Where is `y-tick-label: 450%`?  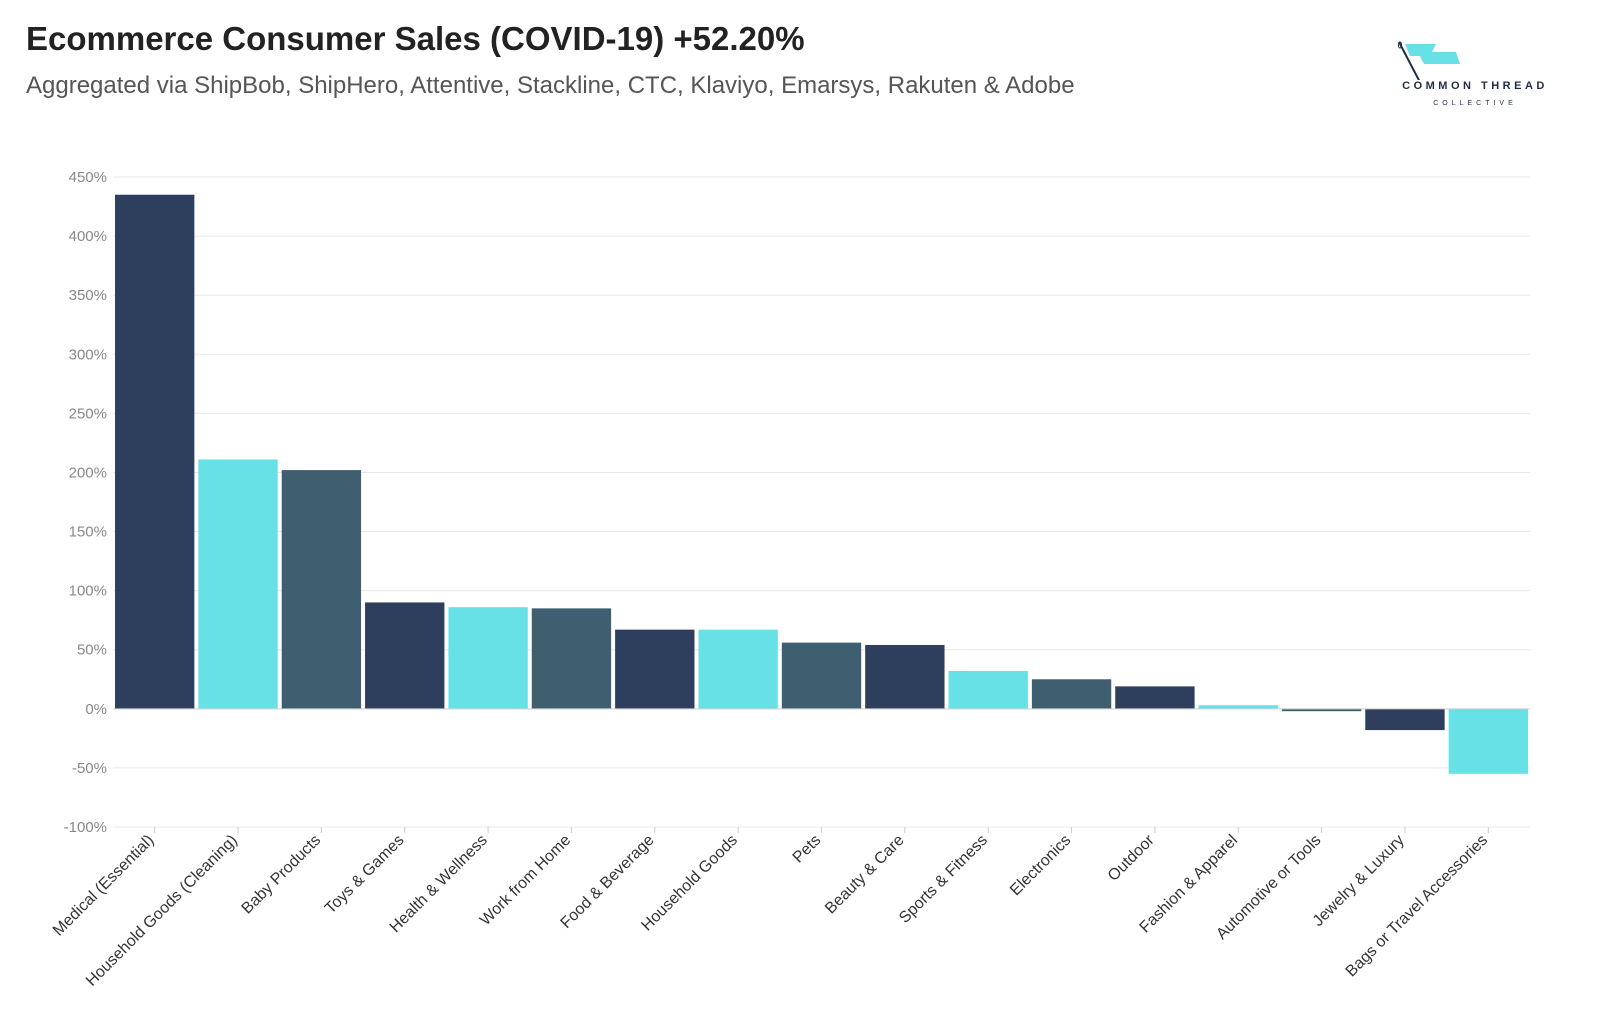
y-tick-label: 450% is located at coordinates (88, 177).